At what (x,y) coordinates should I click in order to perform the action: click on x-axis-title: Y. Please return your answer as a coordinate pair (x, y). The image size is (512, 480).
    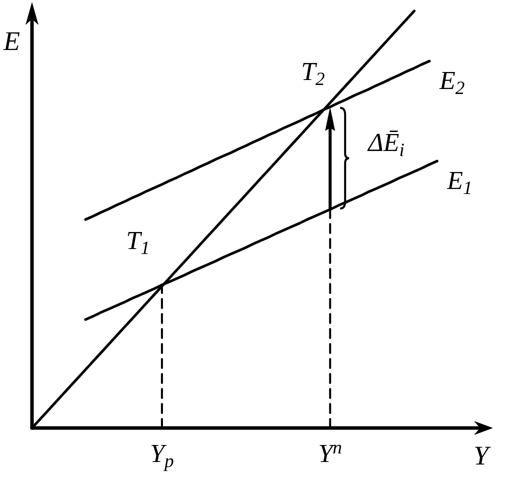
    Looking at the image, I should click on (482, 455).